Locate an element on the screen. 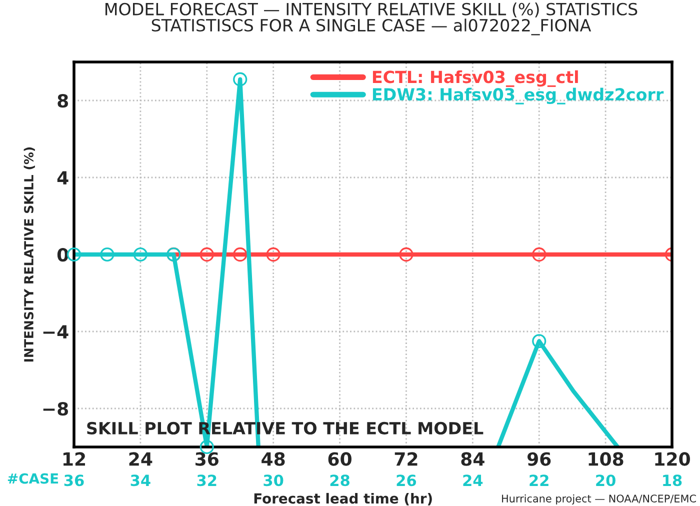 The height and width of the screenshot is (506, 700). x-tick-label: 24 is located at coordinates (140, 459).